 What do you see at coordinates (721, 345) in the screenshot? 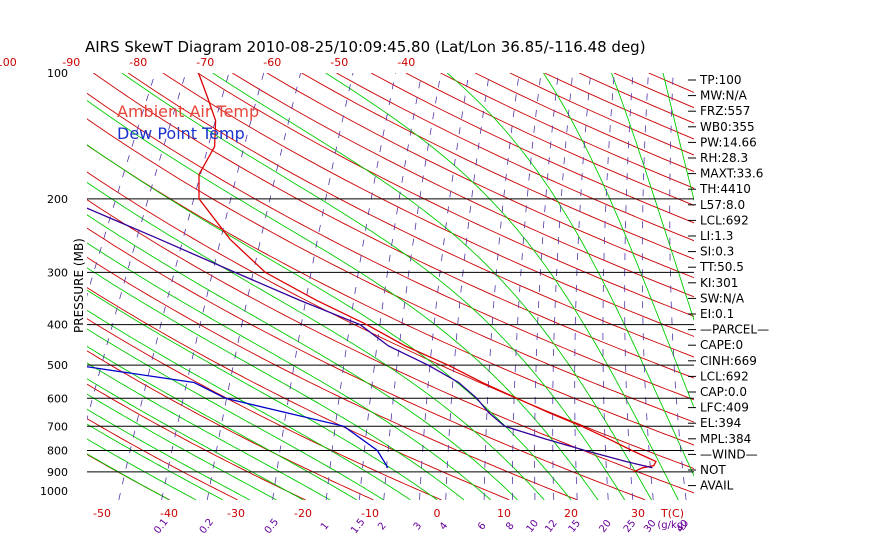
I see `stability-index: CAPE:0` at bounding box center [721, 345].